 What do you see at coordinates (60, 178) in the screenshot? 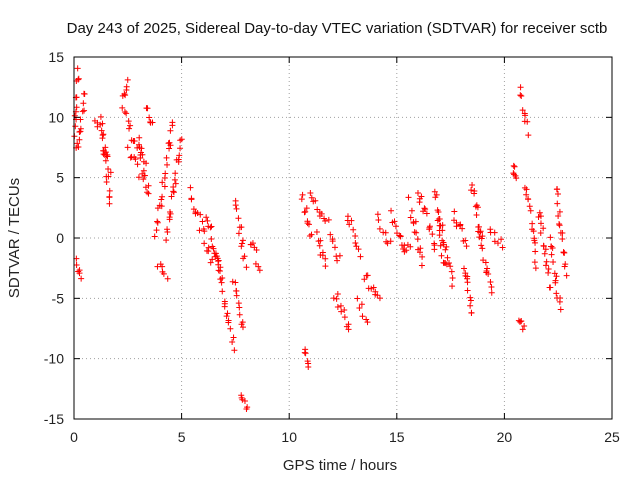
I see `y-tick-label: 5` at bounding box center [60, 178].